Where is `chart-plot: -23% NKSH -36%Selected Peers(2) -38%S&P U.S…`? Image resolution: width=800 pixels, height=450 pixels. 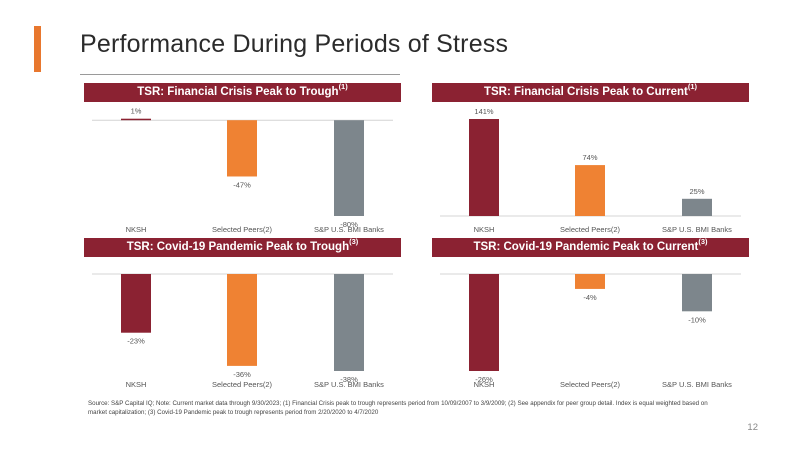
chart-plot: -23% NKSH -36%Selected Peers(2) -38%S&P U.S… is located at coordinates (242, 331).